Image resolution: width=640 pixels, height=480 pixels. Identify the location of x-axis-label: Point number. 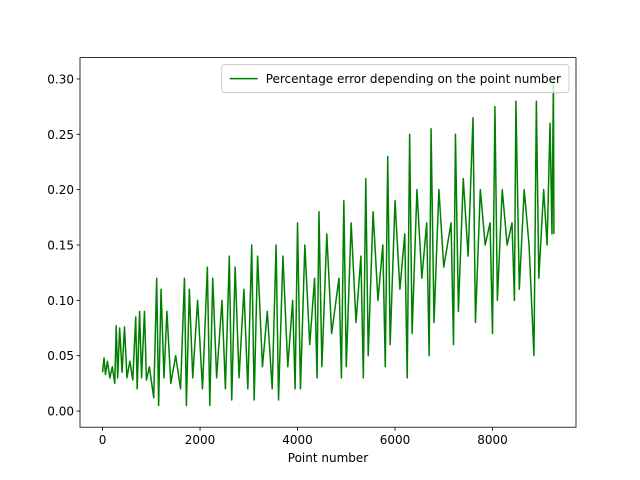
(328, 458).